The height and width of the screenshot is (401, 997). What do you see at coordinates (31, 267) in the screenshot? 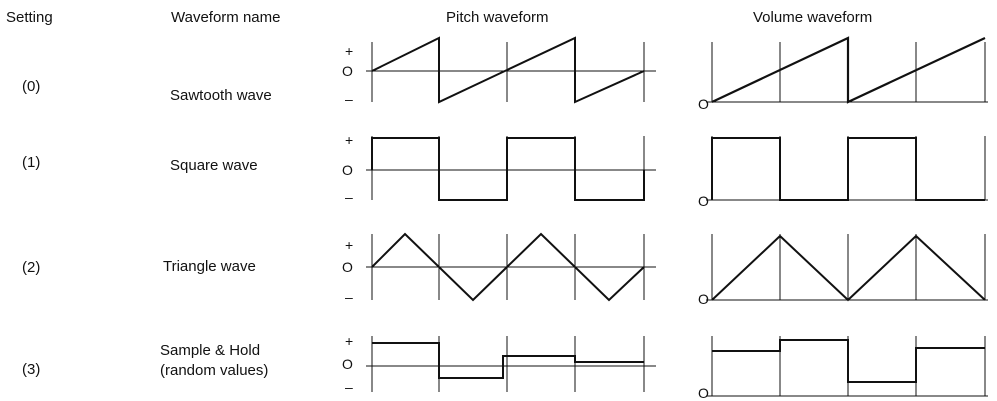
I see `setting-2: (2)` at bounding box center [31, 267].